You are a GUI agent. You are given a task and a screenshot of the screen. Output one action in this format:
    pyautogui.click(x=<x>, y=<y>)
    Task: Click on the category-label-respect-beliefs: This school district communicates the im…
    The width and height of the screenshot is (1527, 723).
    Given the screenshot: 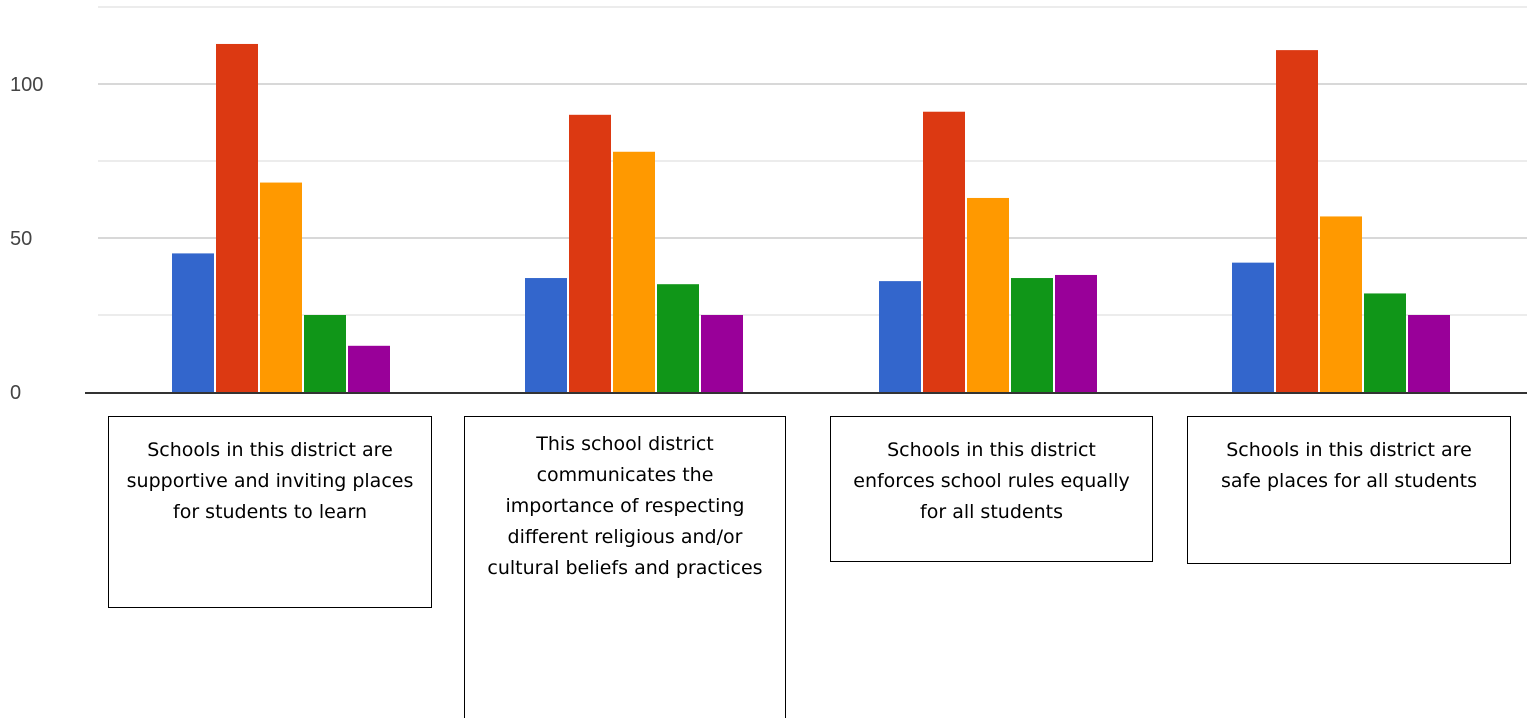 What is the action you would take?
    pyautogui.click(x=625, y=567)
    